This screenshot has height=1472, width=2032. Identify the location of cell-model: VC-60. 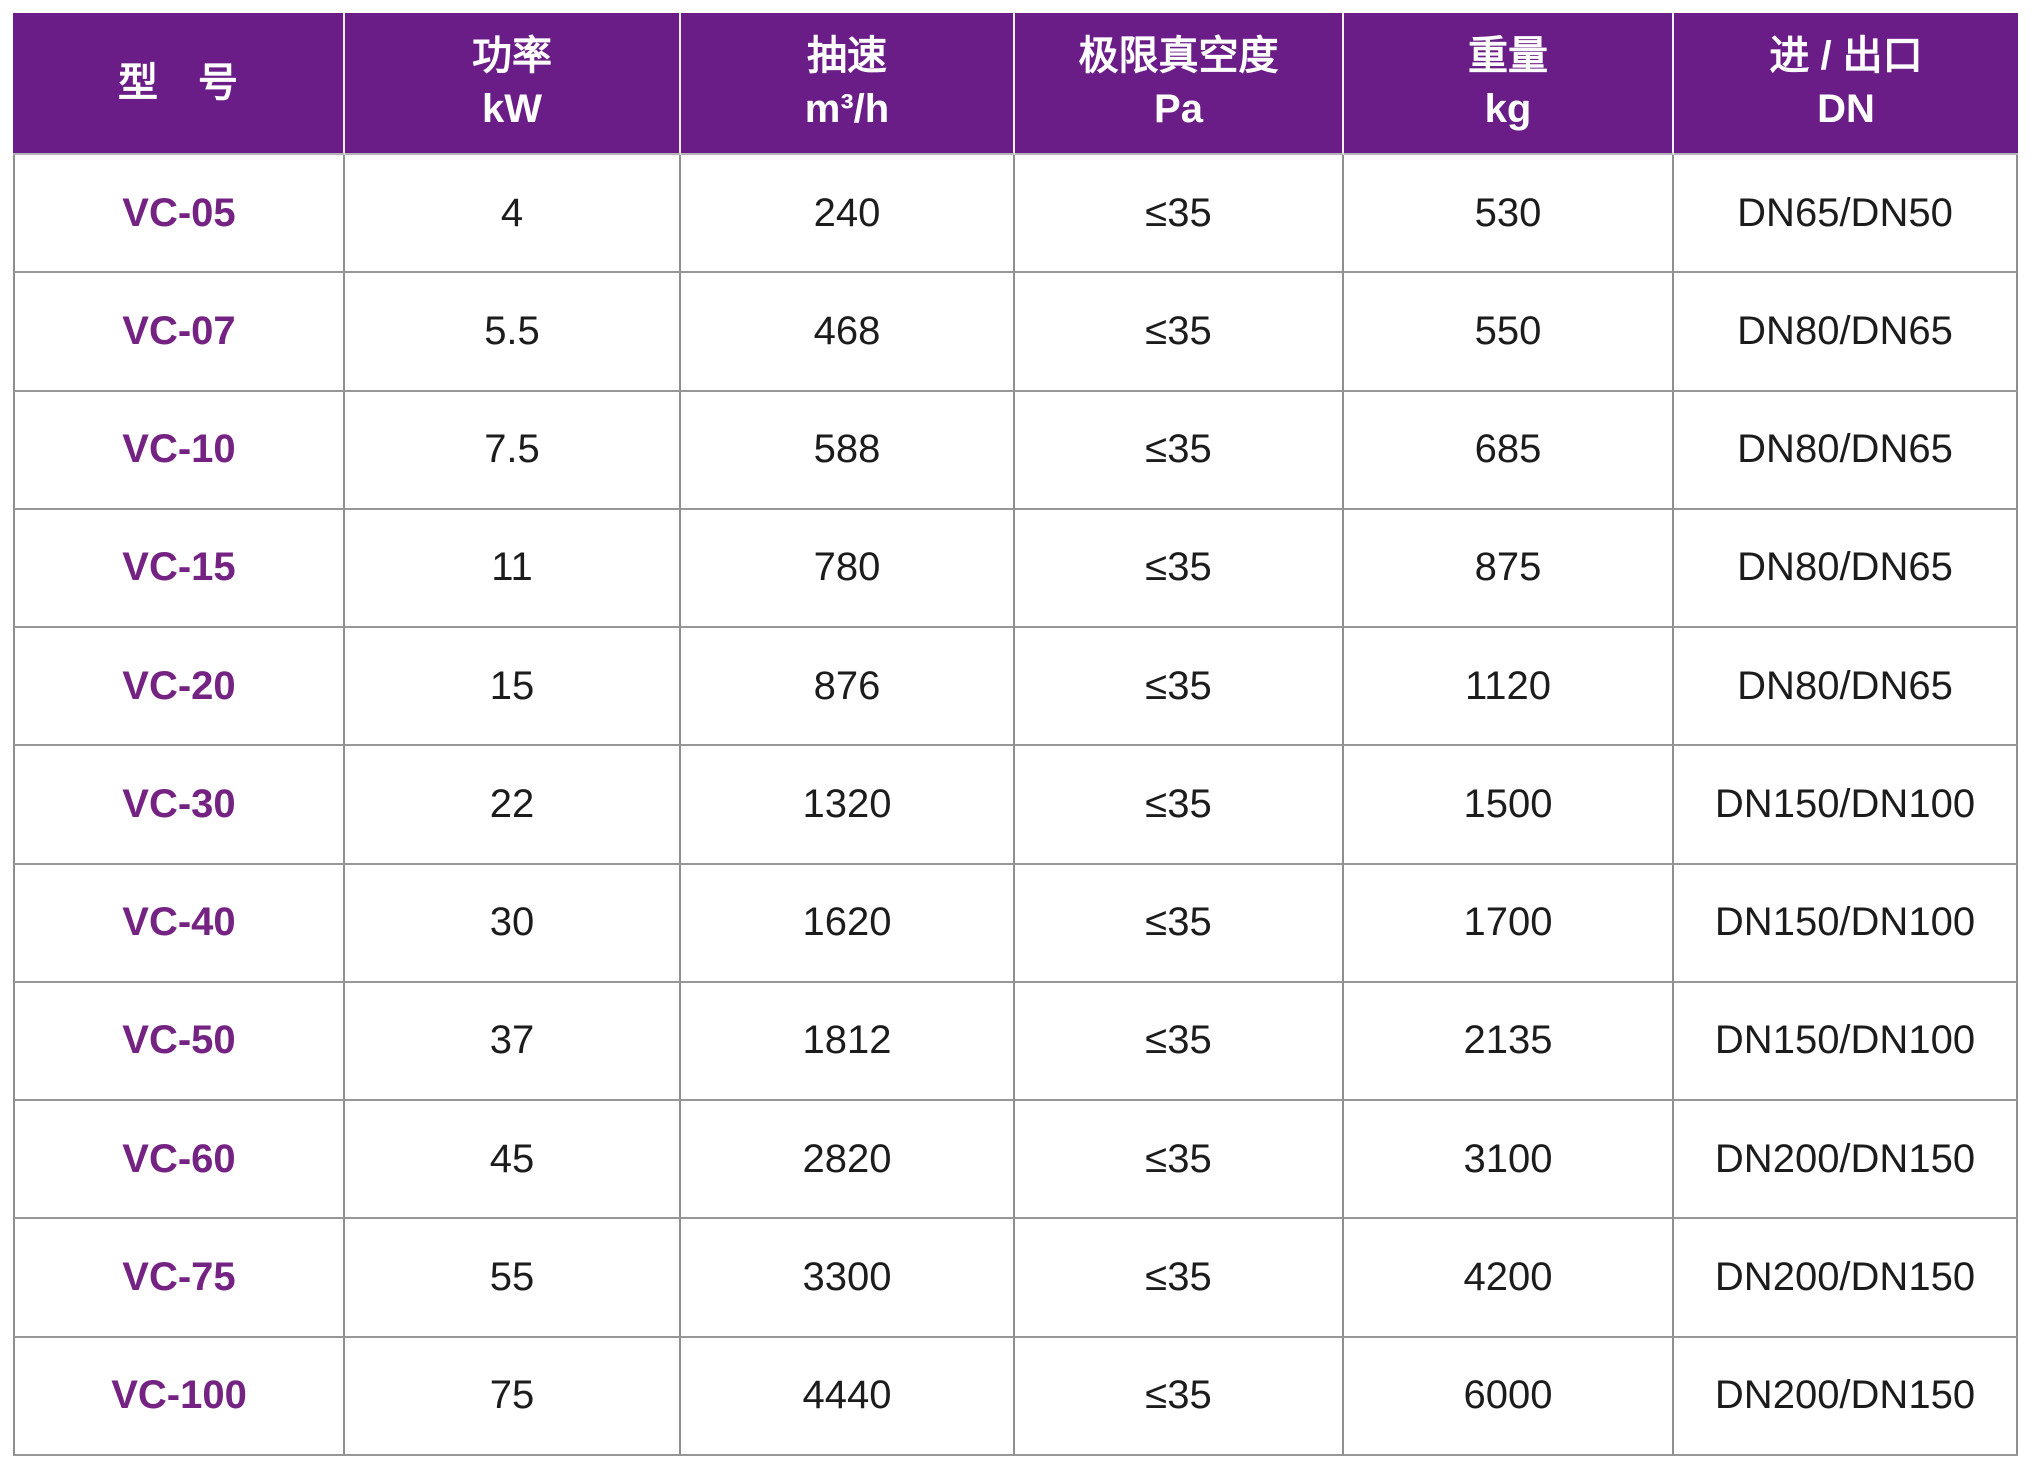
(179, 1160).